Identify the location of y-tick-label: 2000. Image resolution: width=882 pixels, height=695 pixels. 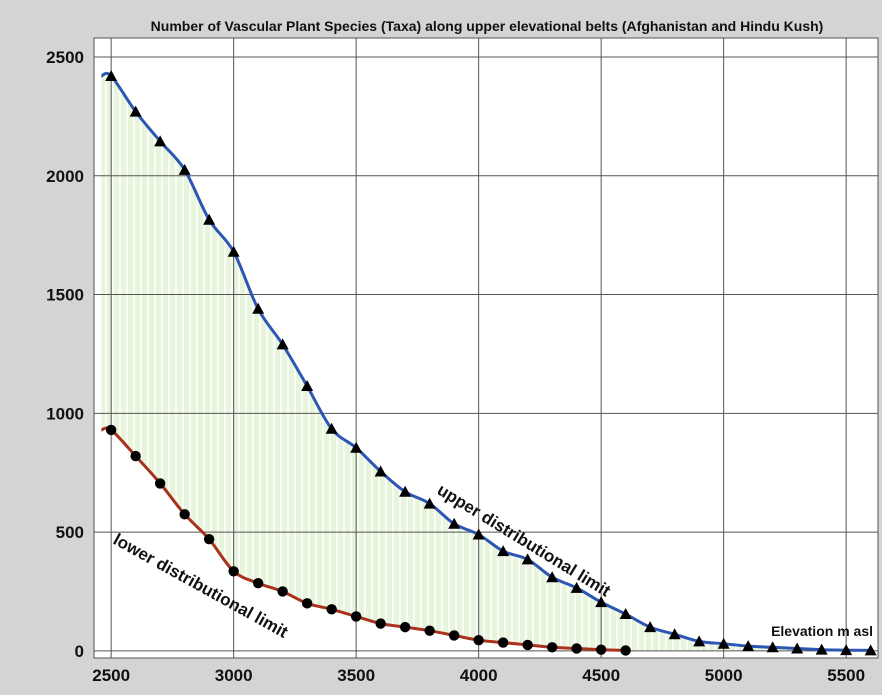
(65, 176).